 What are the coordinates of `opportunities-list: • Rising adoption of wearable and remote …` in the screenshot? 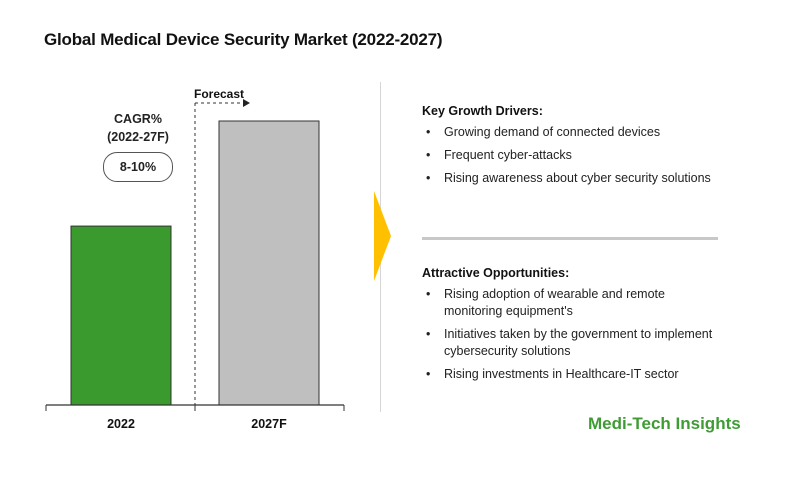 It's located at (572, 334).